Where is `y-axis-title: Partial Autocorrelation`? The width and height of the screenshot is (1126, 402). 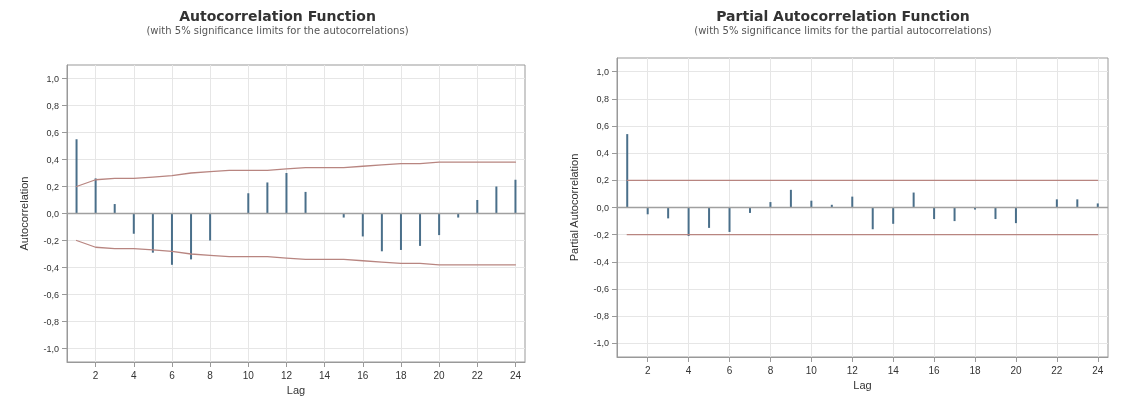
y-axis-title: Partial Autocorrelation is located at coordinates (573, 207).